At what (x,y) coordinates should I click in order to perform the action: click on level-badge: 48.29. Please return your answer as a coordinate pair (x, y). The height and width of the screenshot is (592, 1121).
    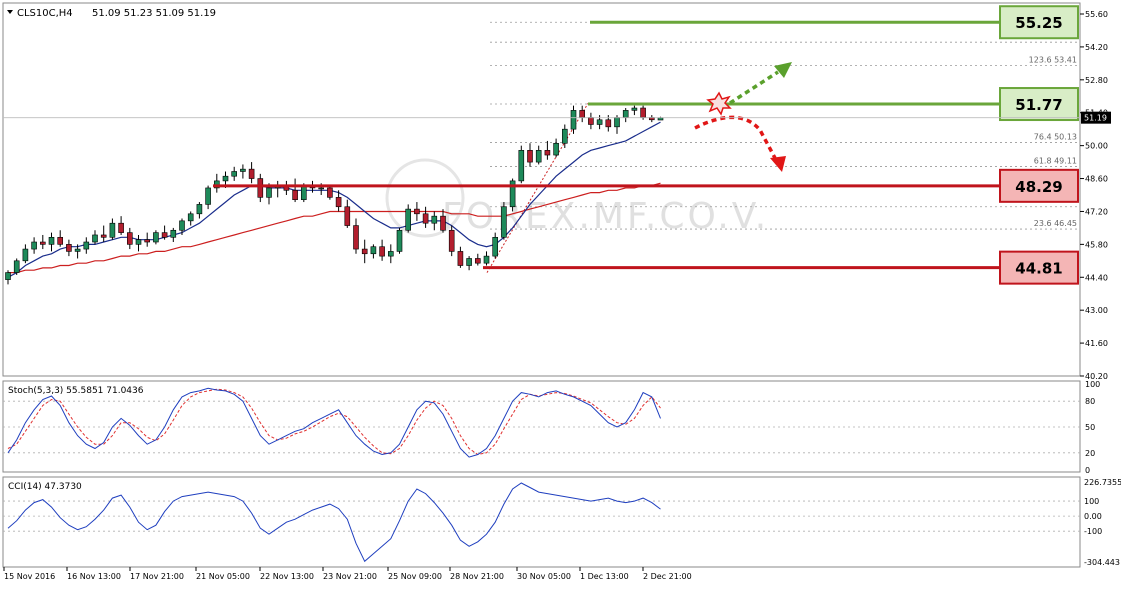
    Looking at the image, I should click on (1039, 185).